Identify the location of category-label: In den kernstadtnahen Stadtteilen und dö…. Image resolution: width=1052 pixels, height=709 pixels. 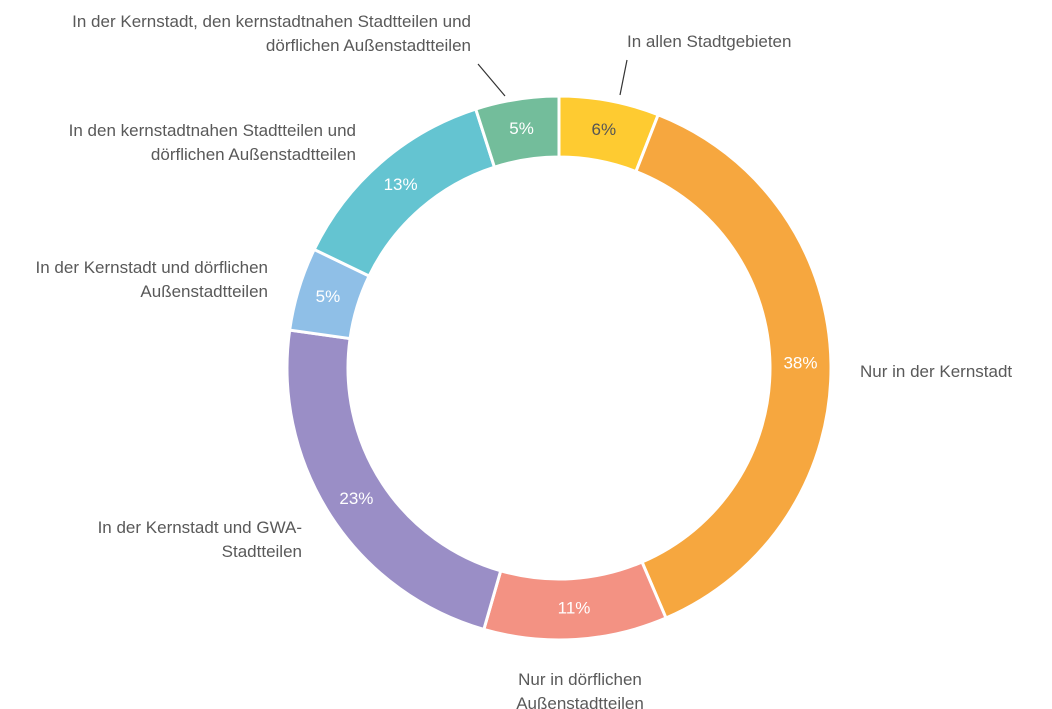
(212, 142).